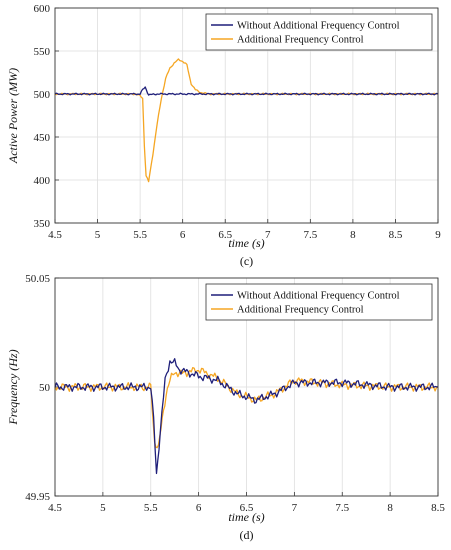 The width and height of the screenshot is (451, 550). I want to click on x-tick-label: 9, so click(438, 235).